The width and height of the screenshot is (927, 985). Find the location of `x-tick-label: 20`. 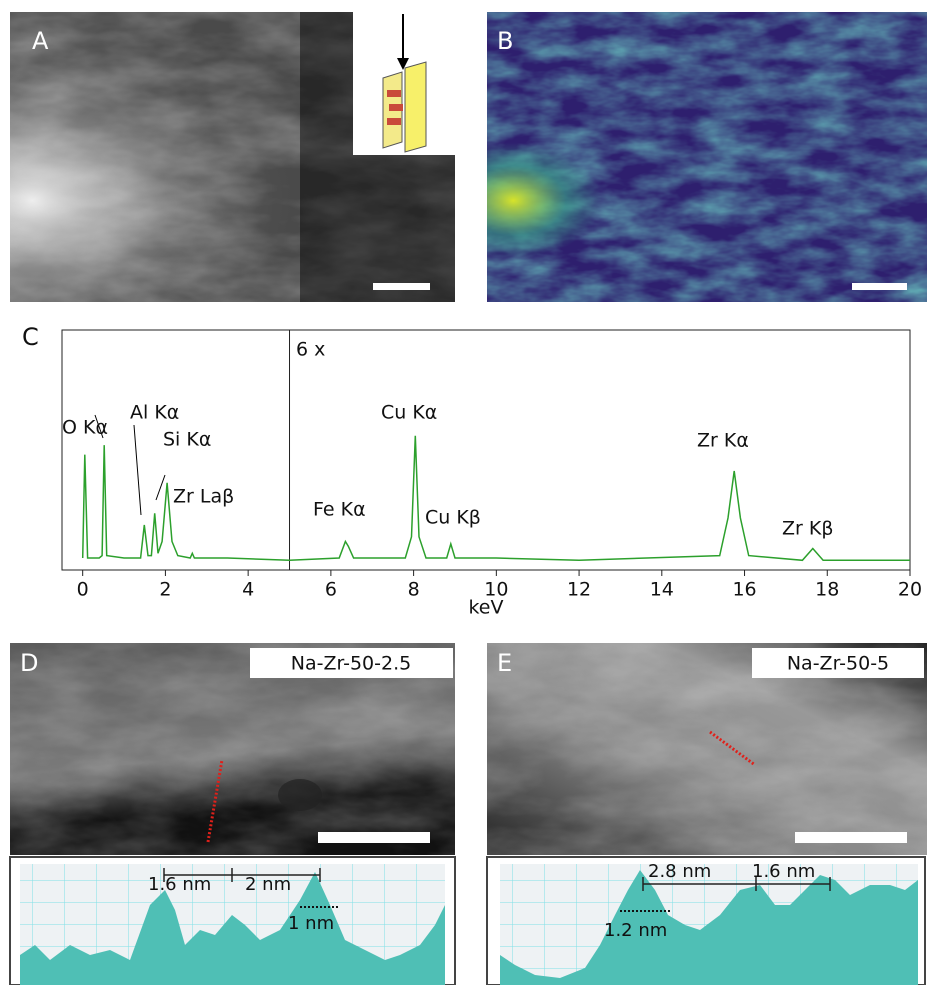

x-tick-label: 20 is located at coordinates (910, 590).